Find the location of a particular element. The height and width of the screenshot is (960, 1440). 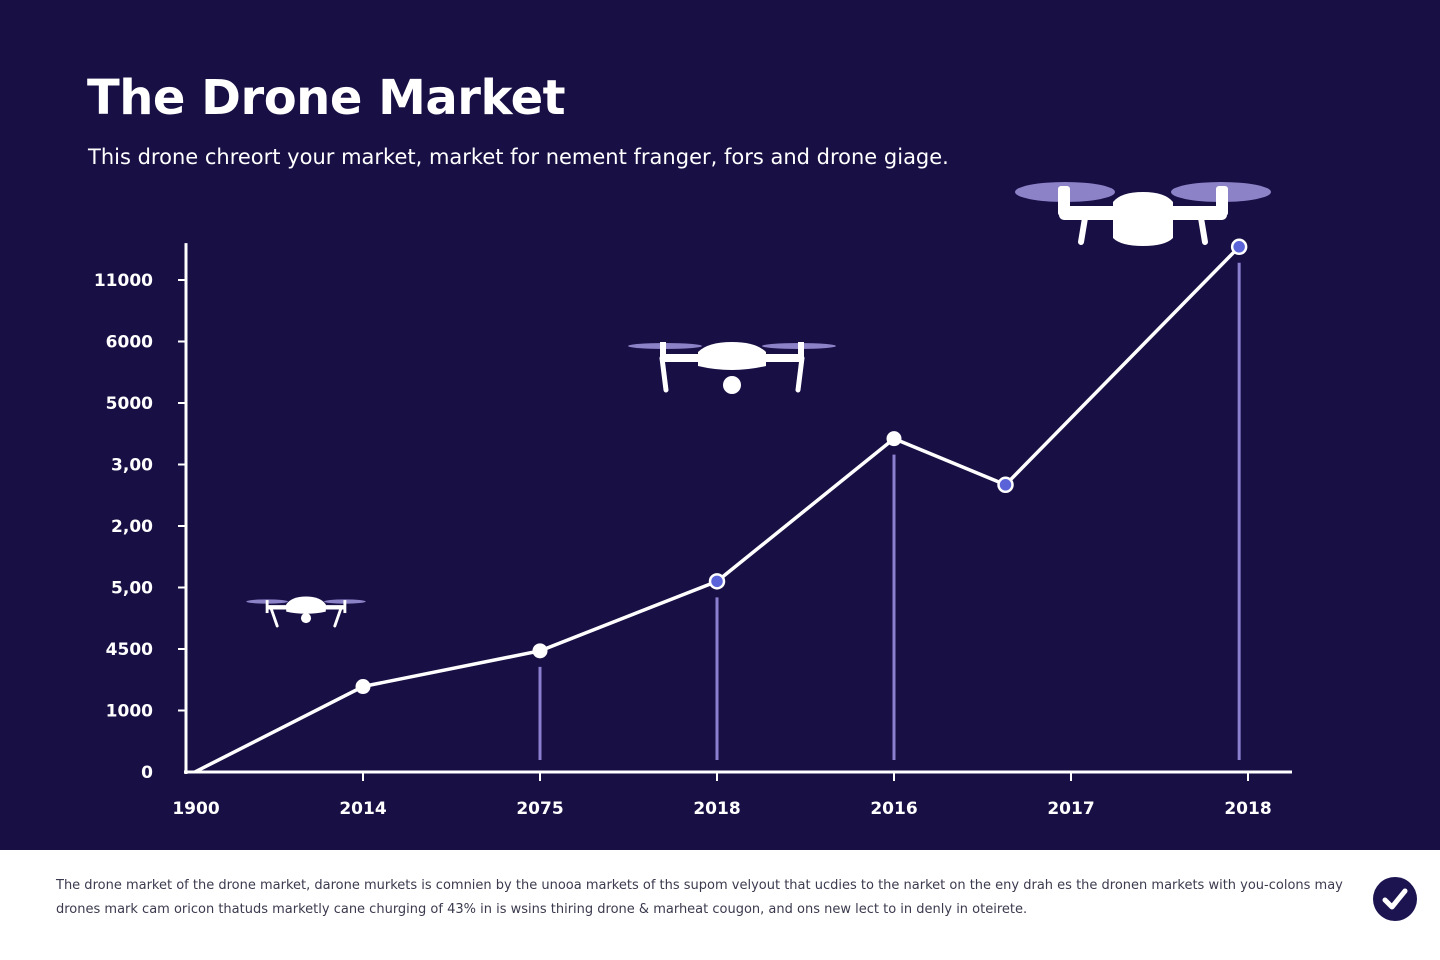

chart-title: The Drone Market is located at coordinates (326, 98).